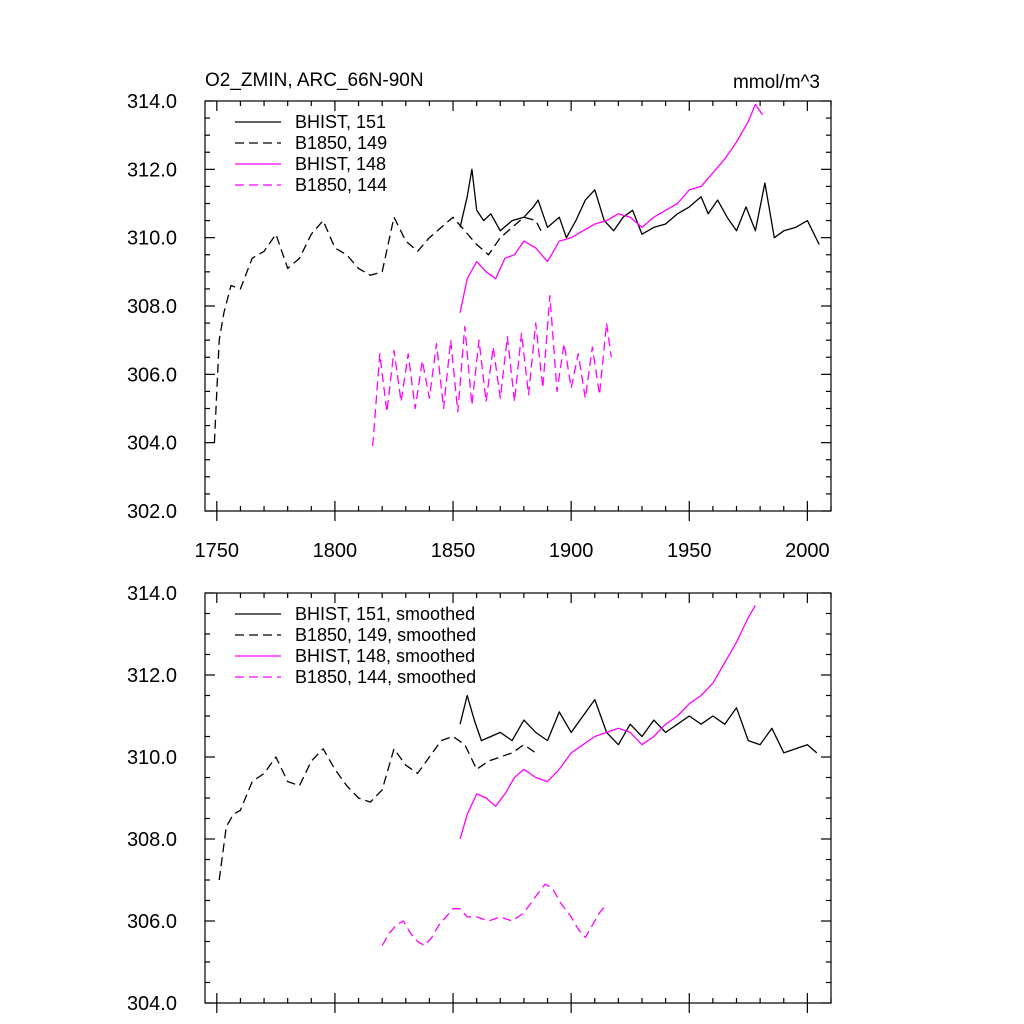  What do you see at coordinates (807, 551) in the screenshot?
I see `x-tick-label: 2000` at bounding box center [807, 551].